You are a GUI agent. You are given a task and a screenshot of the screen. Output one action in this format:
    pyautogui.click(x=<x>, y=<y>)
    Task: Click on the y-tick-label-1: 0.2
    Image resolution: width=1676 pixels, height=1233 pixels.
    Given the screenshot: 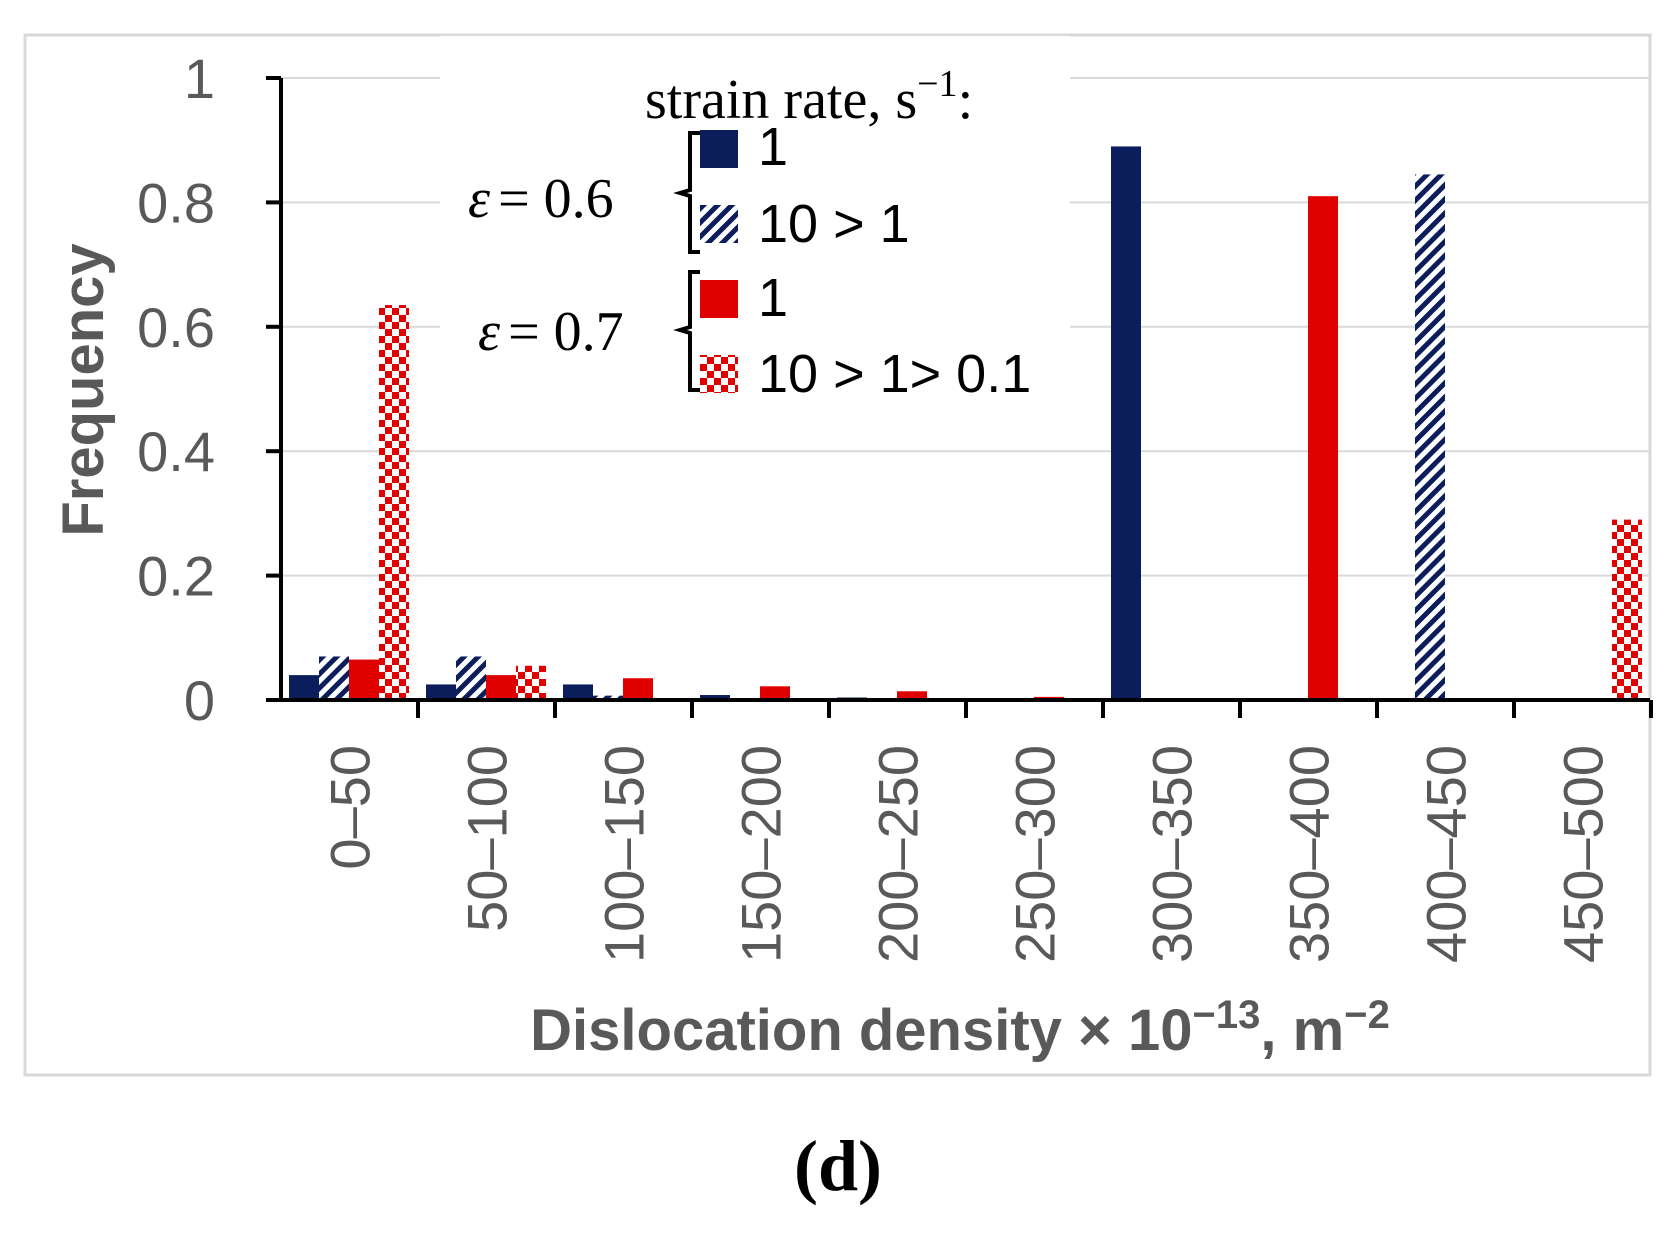 What is the action you would take?
    pyautogui.click(x=176, y=576)
    